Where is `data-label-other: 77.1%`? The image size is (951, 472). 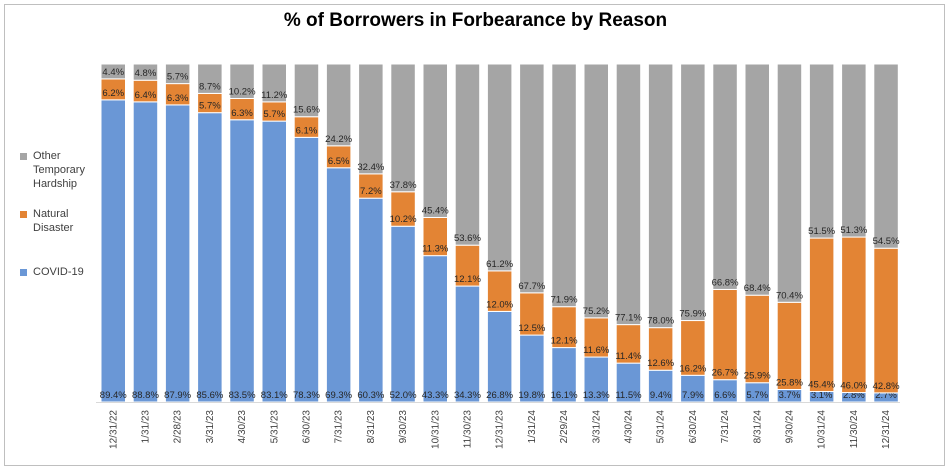 data-label-other: 77.1% is located at coordinates (628, 318).